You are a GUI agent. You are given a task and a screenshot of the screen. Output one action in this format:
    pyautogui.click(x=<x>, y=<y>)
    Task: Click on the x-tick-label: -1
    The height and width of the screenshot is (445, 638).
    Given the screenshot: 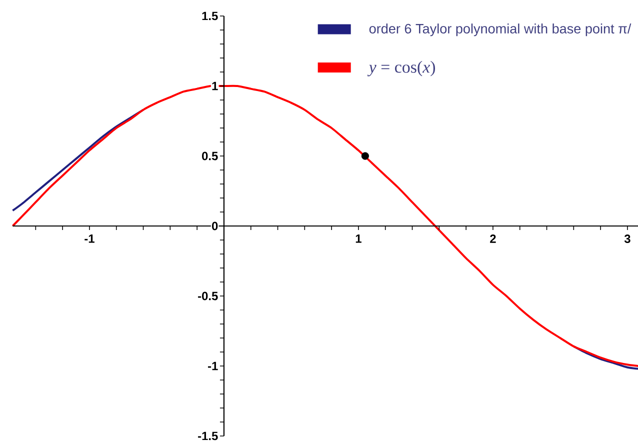 What is the action you would take?
    pyautogui.click(x=89, y=238)
    